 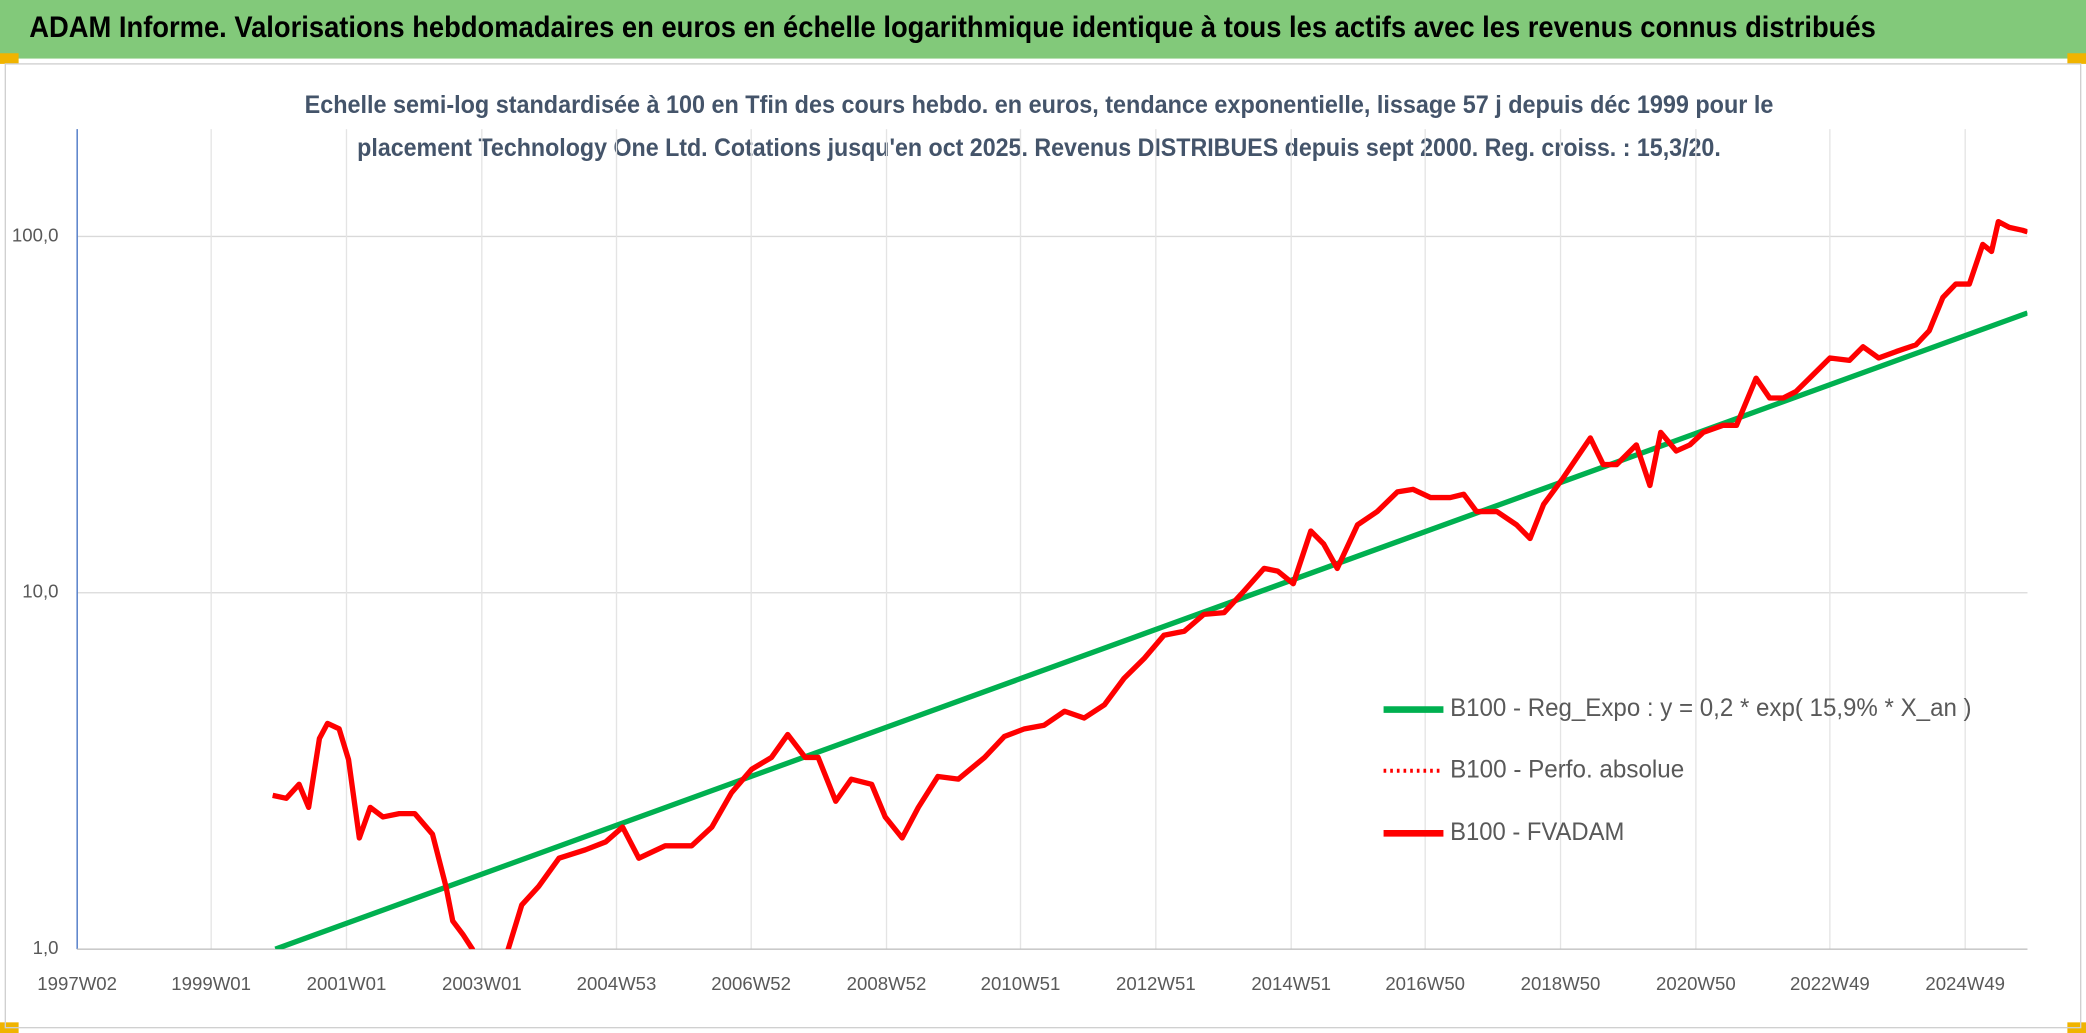 I want to click on x-tick-label: 2004W53, so click(x=617, y=983).